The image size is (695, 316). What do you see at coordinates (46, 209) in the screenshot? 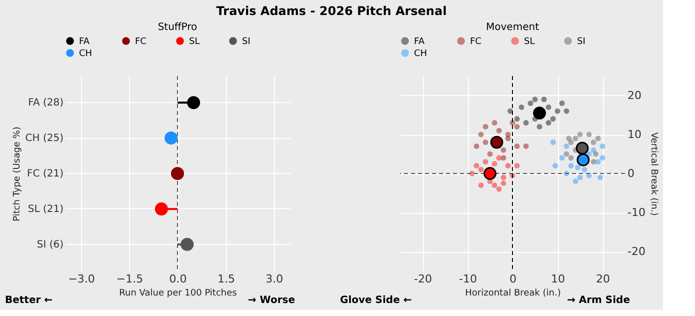
I see `y-tick-label: SL (21)` at bounding box center [46, 209].